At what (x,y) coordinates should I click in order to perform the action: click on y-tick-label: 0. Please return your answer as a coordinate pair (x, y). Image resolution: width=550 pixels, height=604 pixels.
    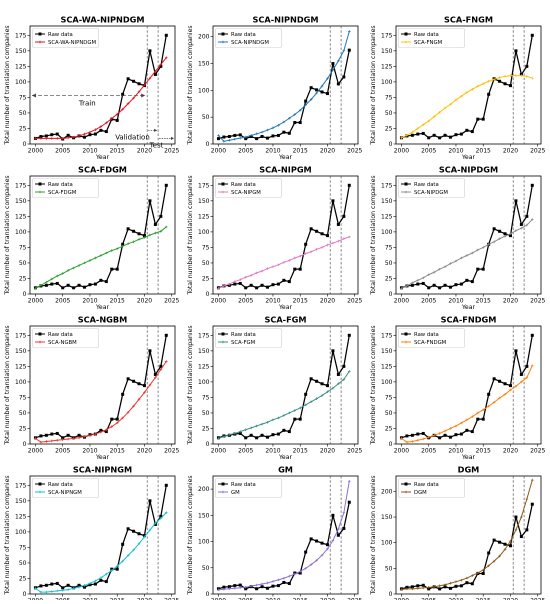
    Looking at the image, I should click on (391, 444).